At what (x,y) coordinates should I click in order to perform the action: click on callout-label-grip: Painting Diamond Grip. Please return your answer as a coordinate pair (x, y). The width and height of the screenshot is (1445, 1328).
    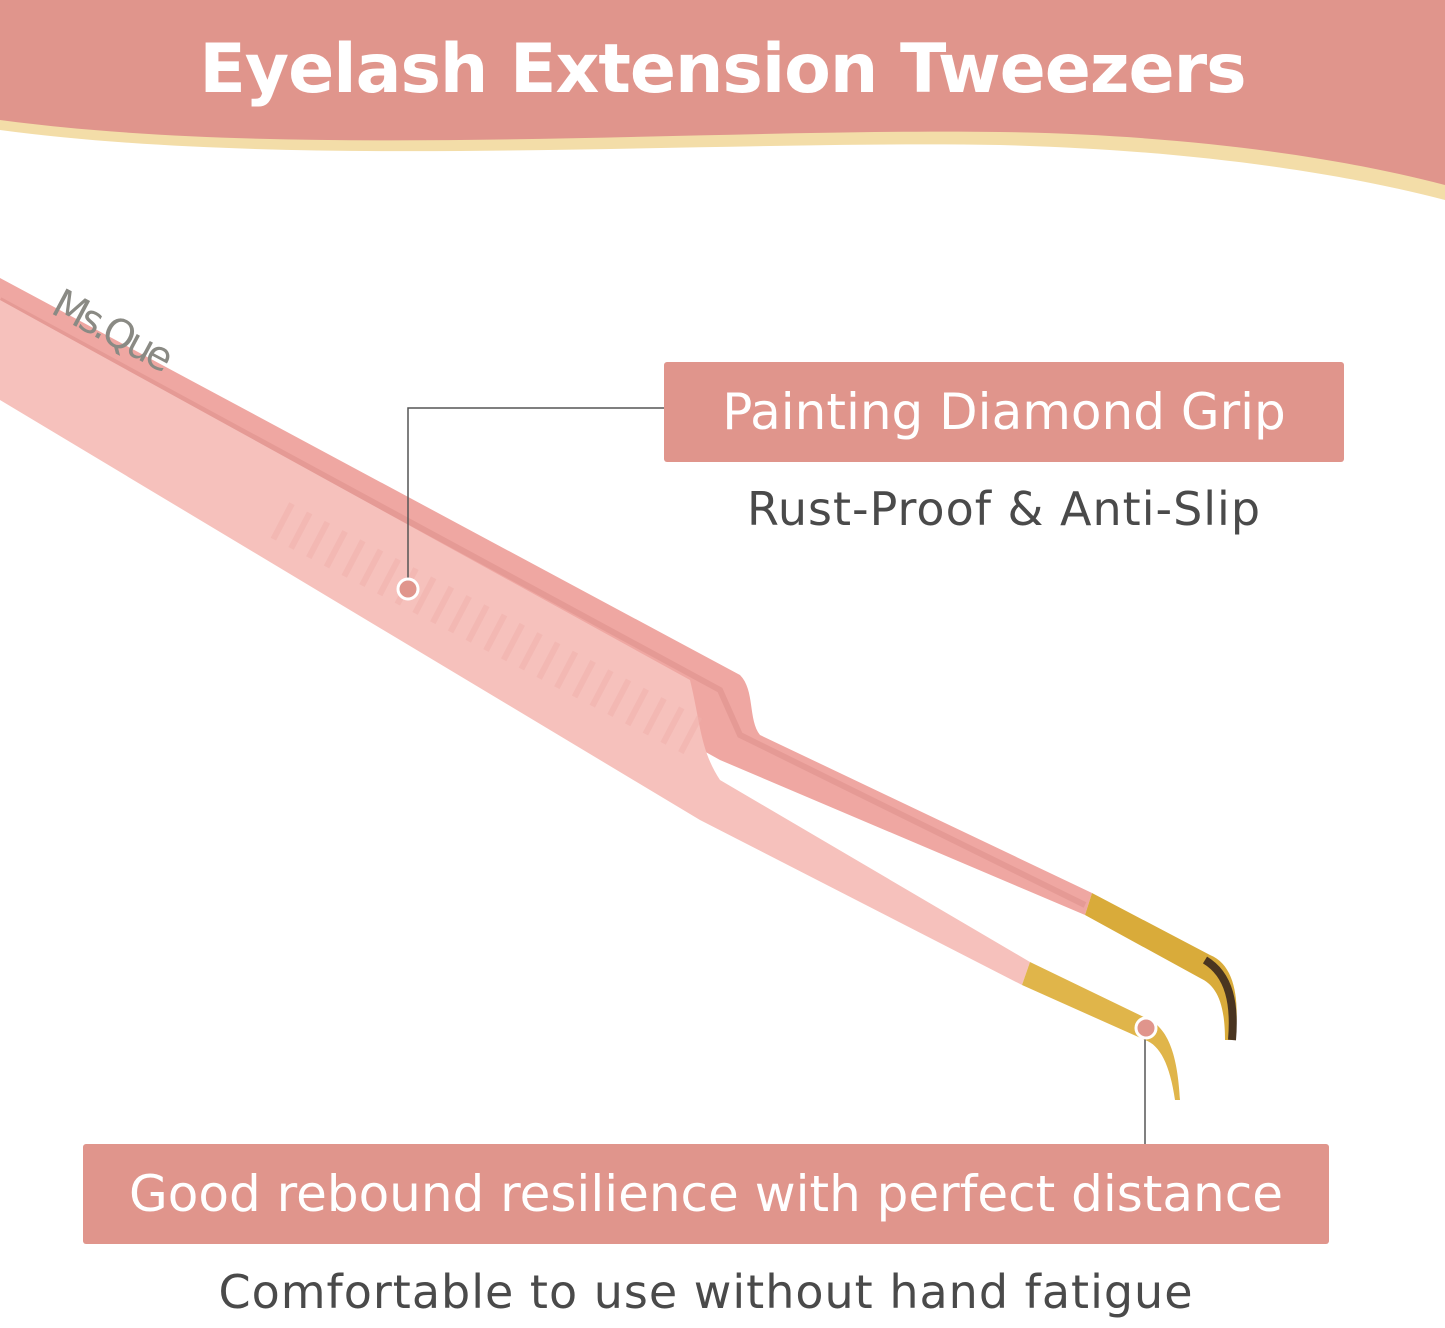
    Looking at the image, I should click on (1004, 412).